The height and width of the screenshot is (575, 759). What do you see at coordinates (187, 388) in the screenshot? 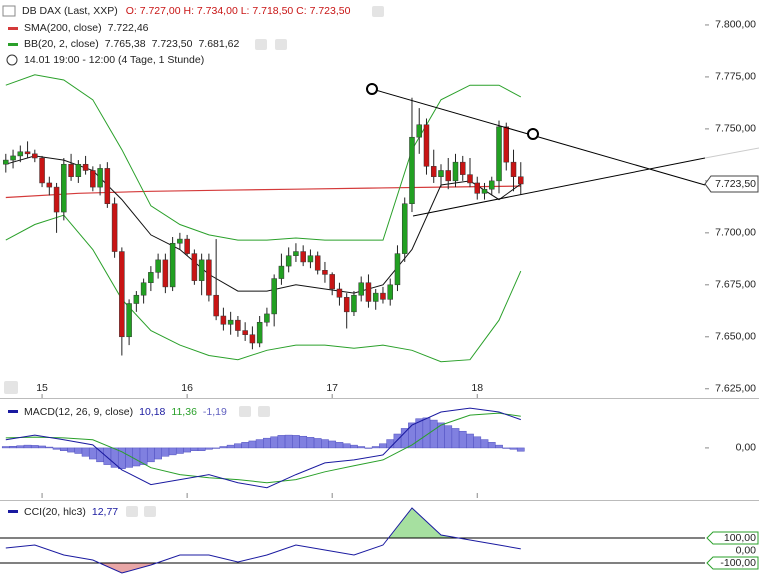
I see `x-tick-label: 16` at bounding box center [187, 388].